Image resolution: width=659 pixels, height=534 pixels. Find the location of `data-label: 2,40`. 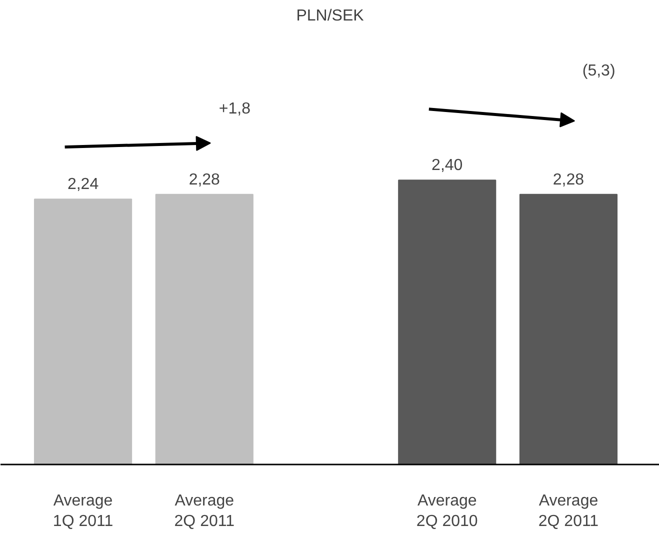

data-label: 2,40 is located at coordinates (447, 165).